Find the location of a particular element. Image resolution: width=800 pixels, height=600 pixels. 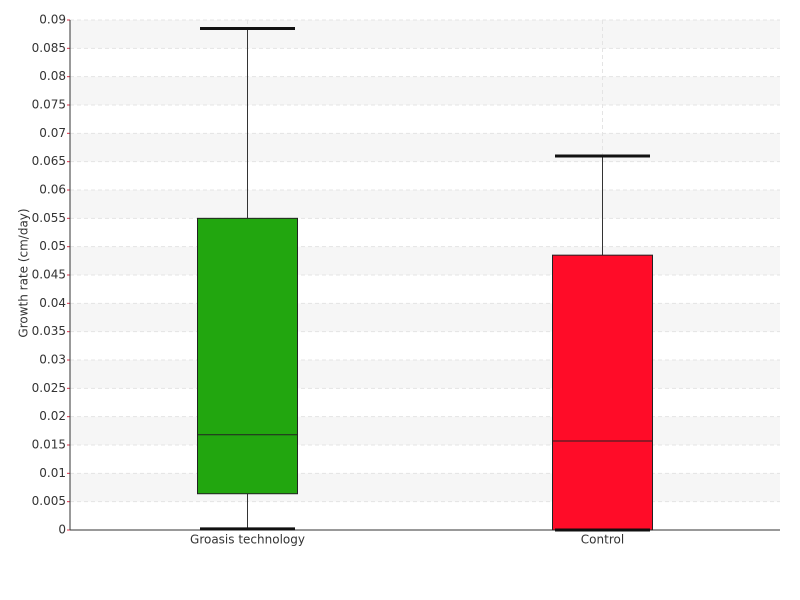

y-tick-label: 0.045 is located at coordinates (49, 275).